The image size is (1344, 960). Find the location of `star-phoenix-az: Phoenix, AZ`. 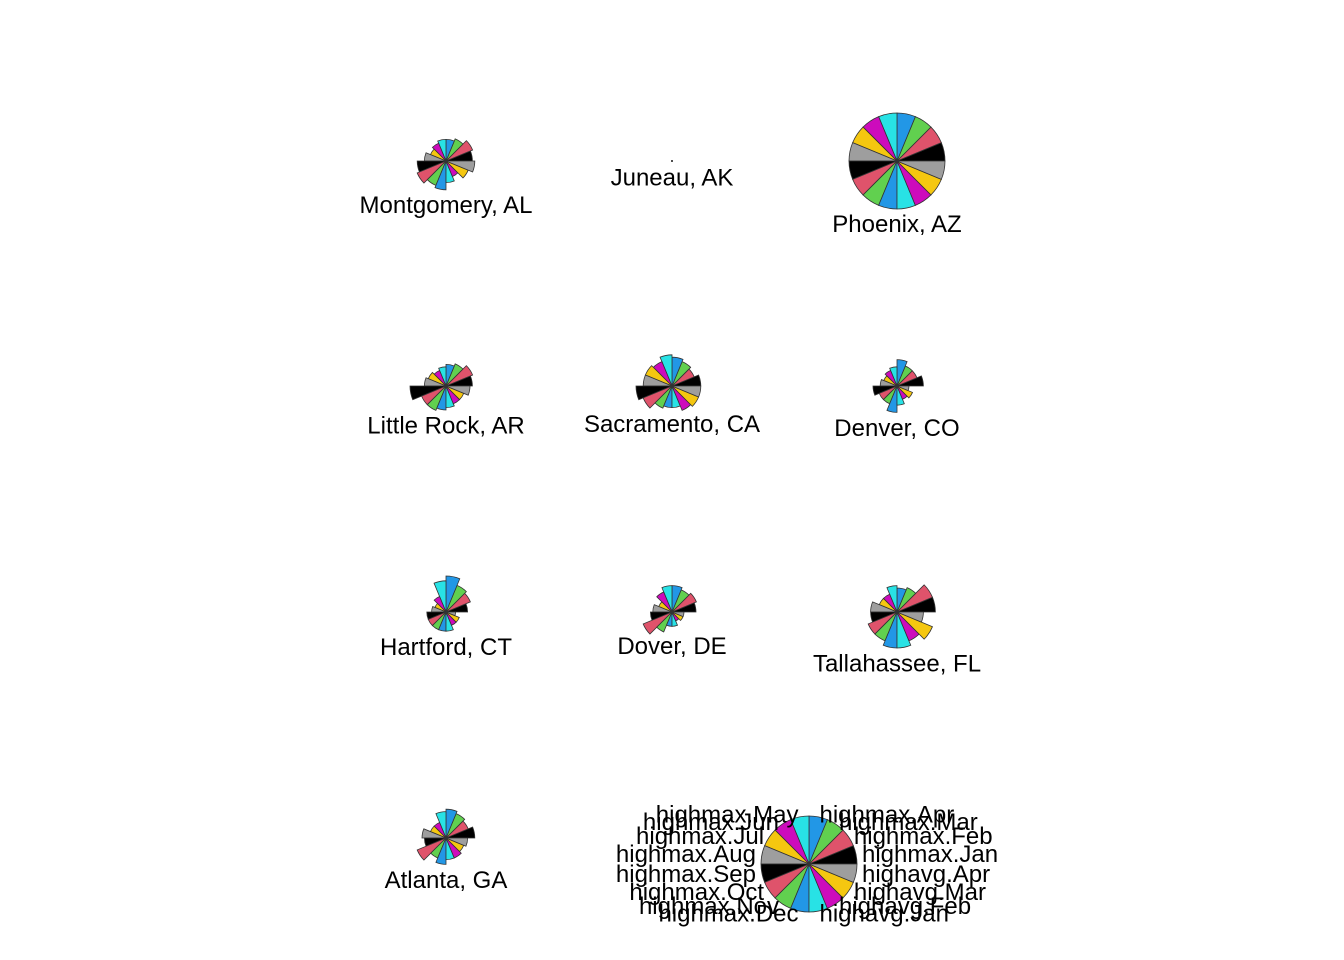

star-phoenix-az: Phoenix, AZ is located at coordinates (897, 175).